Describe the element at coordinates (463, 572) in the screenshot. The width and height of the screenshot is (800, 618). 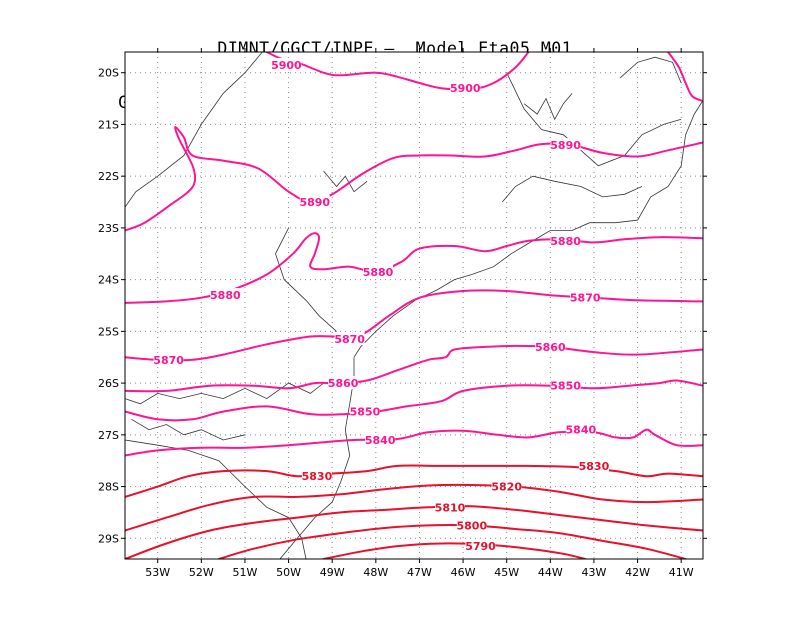
I see `x-tick-label: 46W` at that location.